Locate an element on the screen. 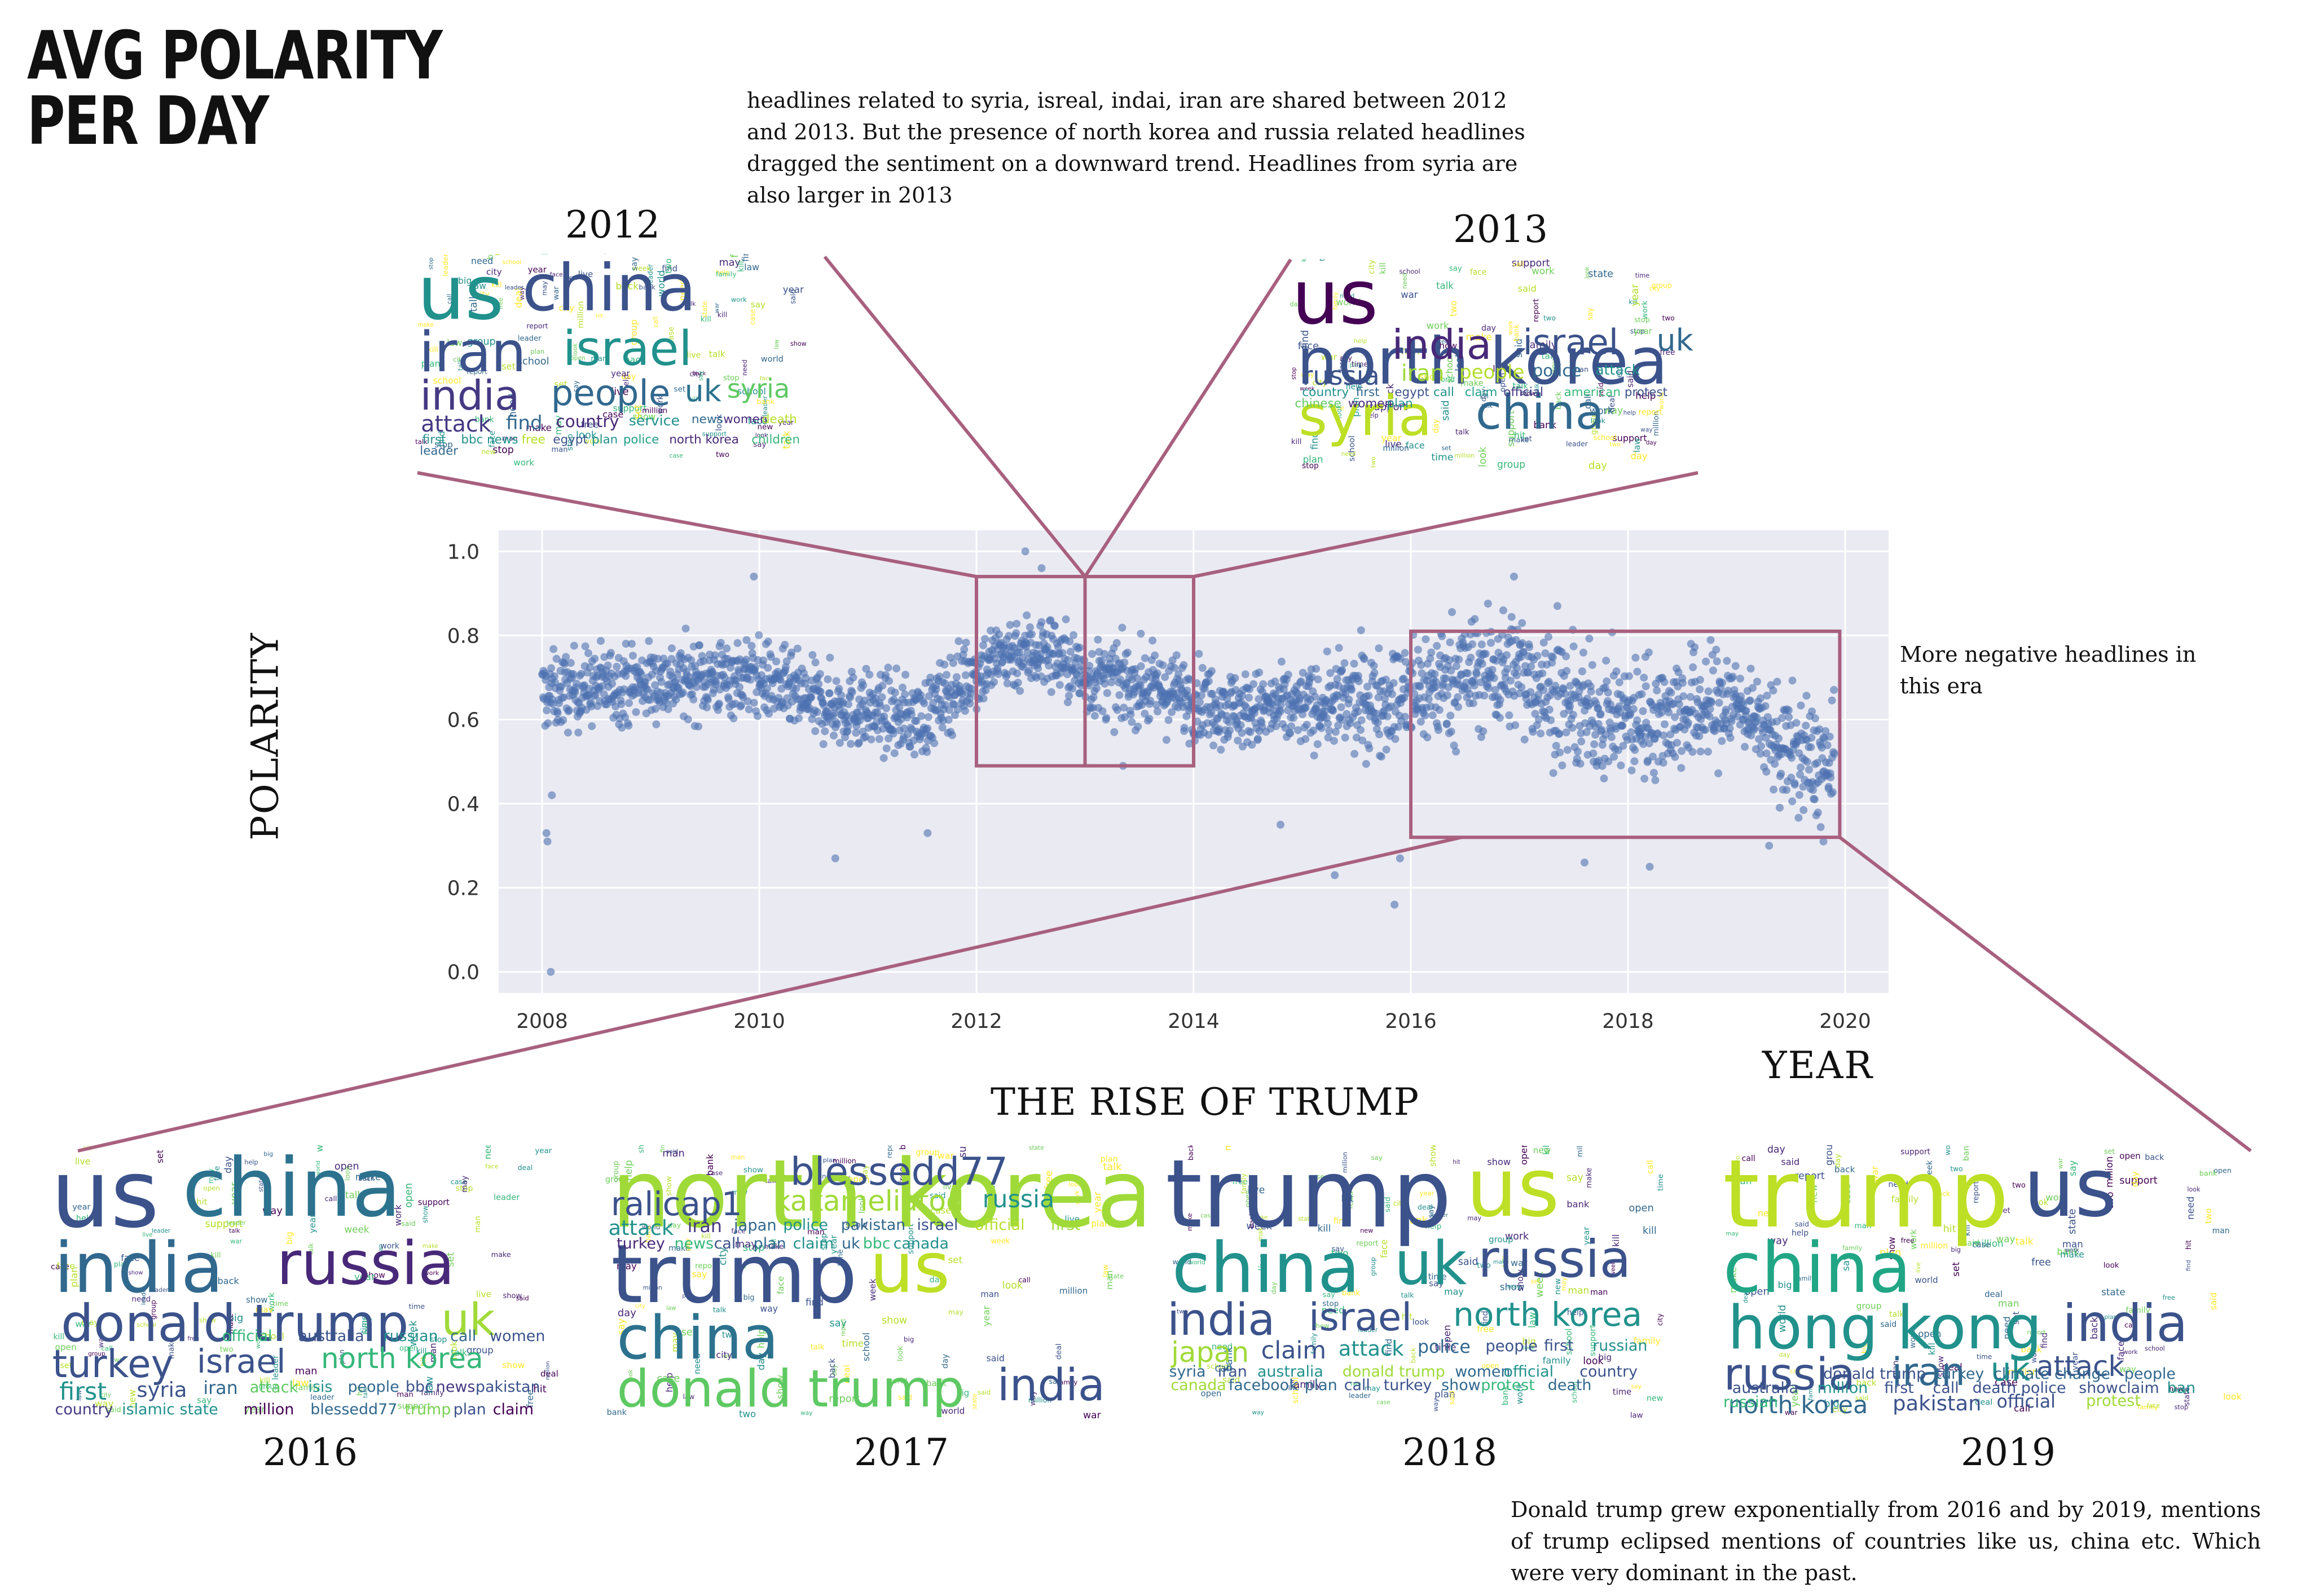 This screenshot has width=2297, height=1596. page-title: AVG POLARITY PER DAY is located at coordinates (235, 88).